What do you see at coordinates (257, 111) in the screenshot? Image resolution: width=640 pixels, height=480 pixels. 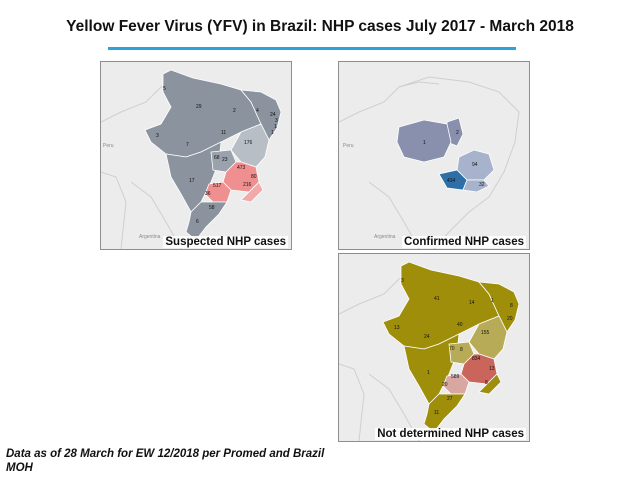 I see `state-number: 4` at bounding box center [257, 111].